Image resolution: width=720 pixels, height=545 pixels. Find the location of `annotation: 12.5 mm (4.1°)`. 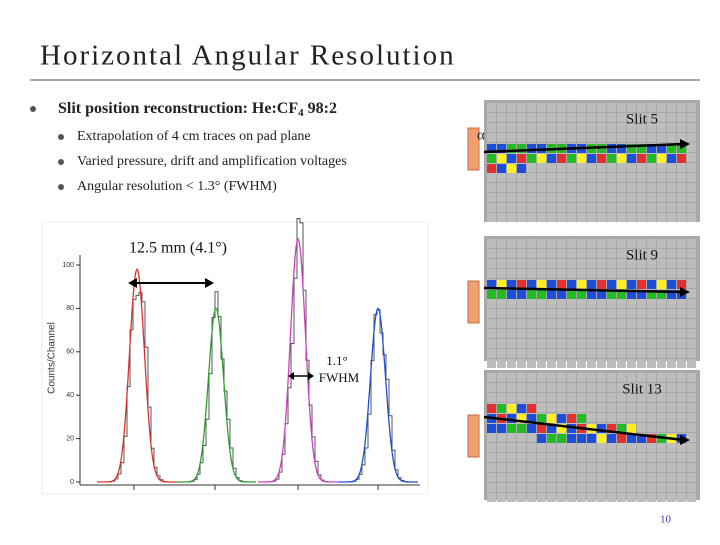

annotation: 12.5 mm (4.1°) is located at coordinates (178, 248).